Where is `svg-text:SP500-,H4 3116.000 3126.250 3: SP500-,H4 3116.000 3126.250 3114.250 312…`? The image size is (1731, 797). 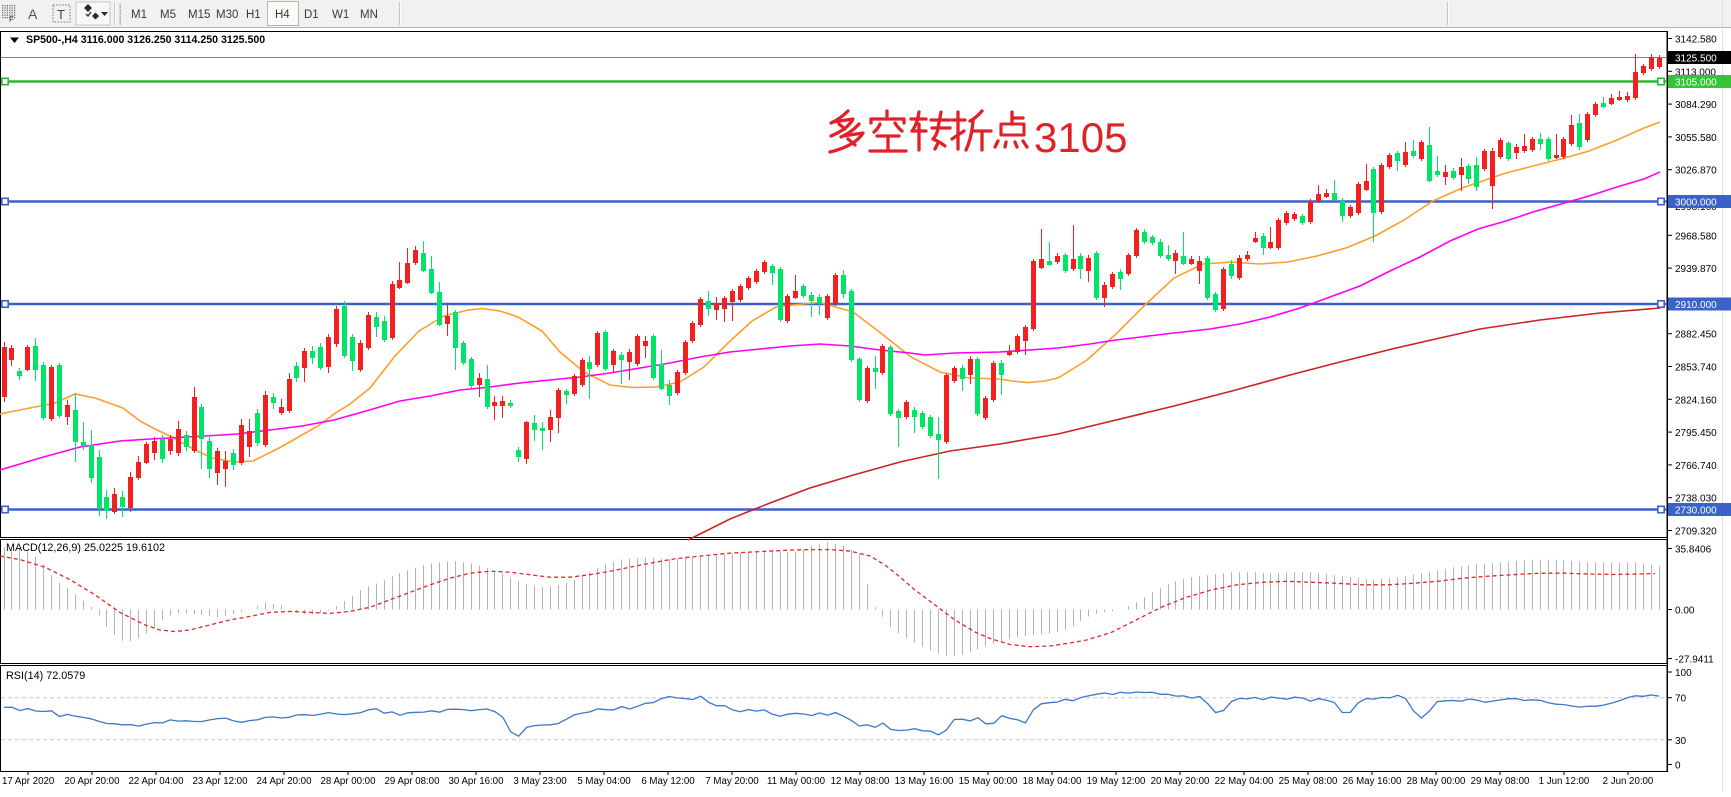
svg-text:SP500-,H4 3116.000 3126.250 3: SP500-,H4 3116.000 3126.250 3114.250 312… is located at coordinates (145, 40).